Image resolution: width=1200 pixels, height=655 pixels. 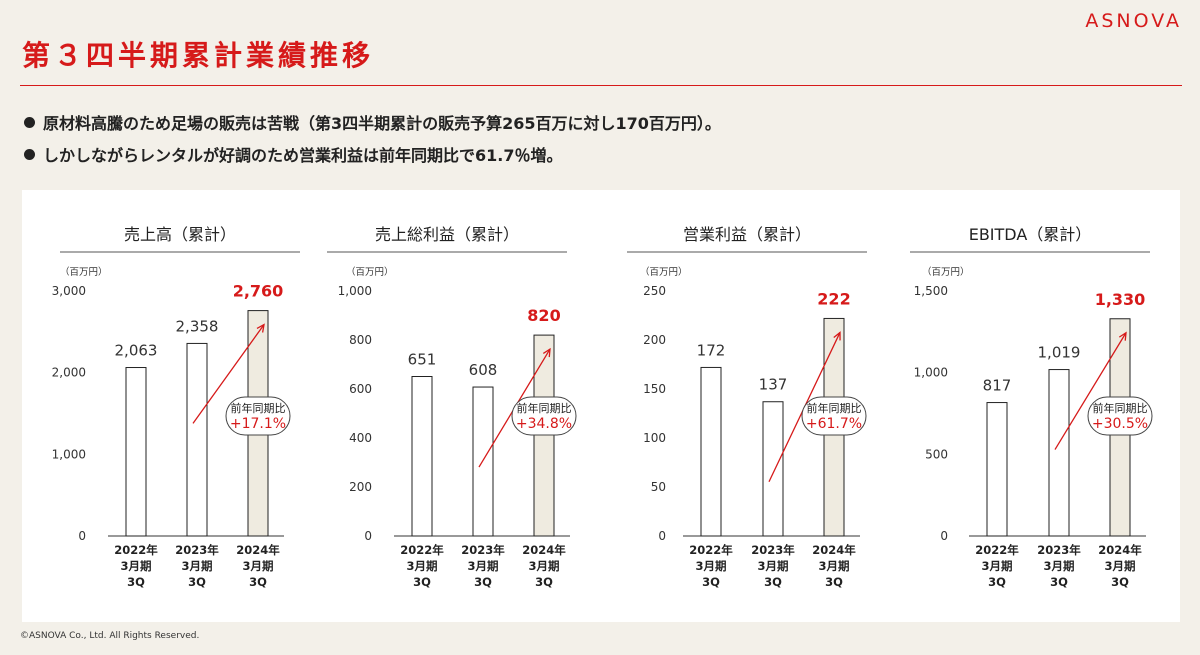 What do you see at coordinates (747, 234) in the screenshot?
I see `chart-title: 営業利益（累計）` at bounding box center [747, 234].